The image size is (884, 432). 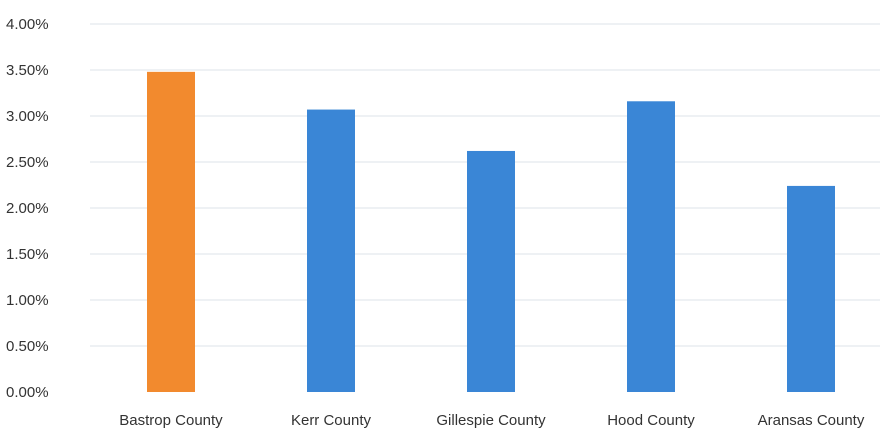 What do you see at coordinates (651, 246) in the screenshot?
I see `bar-hood-county` at bounding box center [651, 246].